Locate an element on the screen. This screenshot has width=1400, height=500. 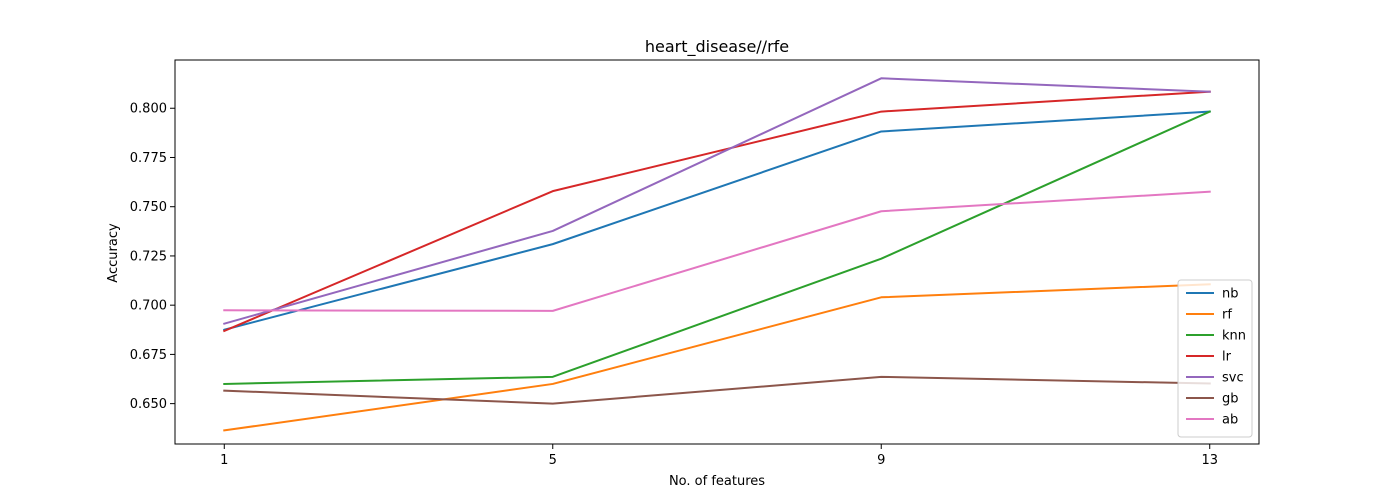
y-tick-label-0.700: 0.700 is located at coordinates (148, 306).